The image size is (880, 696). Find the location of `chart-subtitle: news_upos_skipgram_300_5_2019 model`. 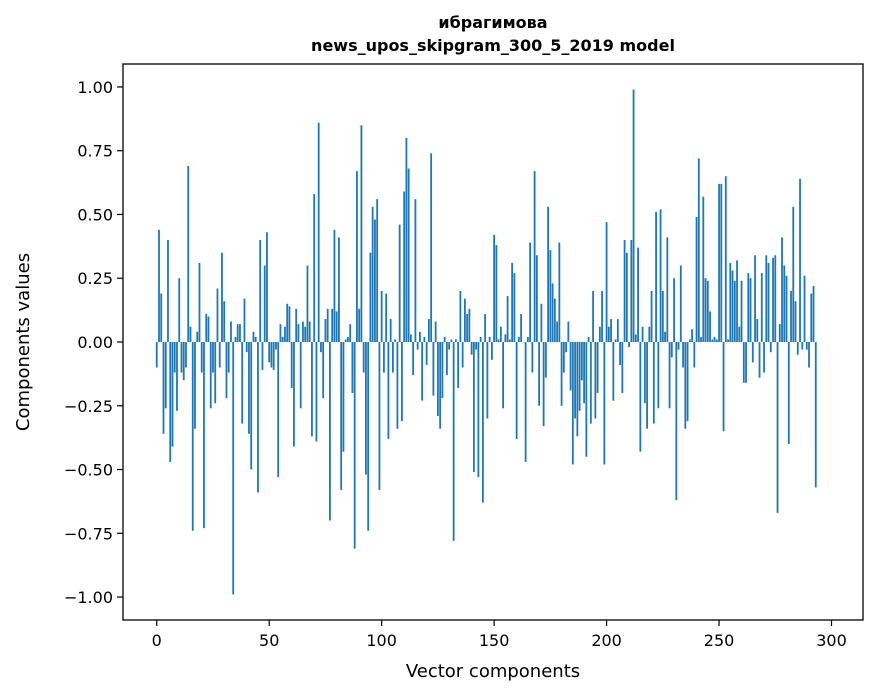

chart-subtitle: news_upos_skipgram_300_5_2019 model is located at coordinates (493, 45).